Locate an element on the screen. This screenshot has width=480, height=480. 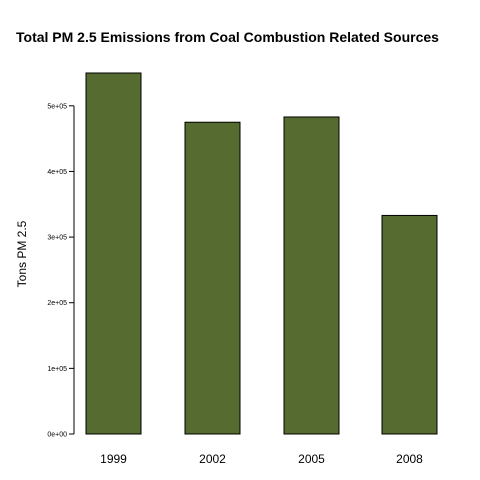
bar-1999 is located at coordinates (113, 253).